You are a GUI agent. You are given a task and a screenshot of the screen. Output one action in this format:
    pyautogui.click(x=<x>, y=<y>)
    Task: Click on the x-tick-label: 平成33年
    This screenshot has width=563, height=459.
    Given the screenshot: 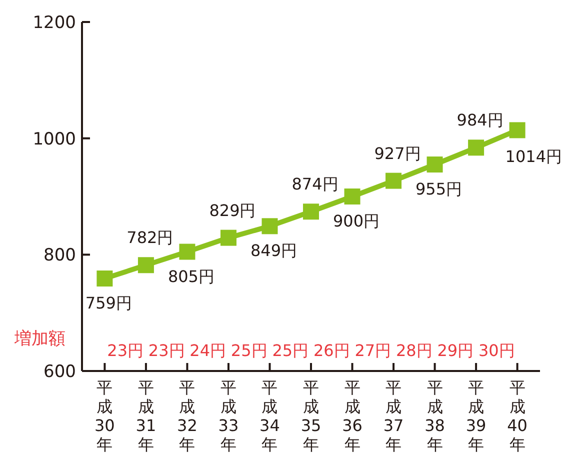 What is the action you would take?
    pyautogui.click(x=228, y=416)
    